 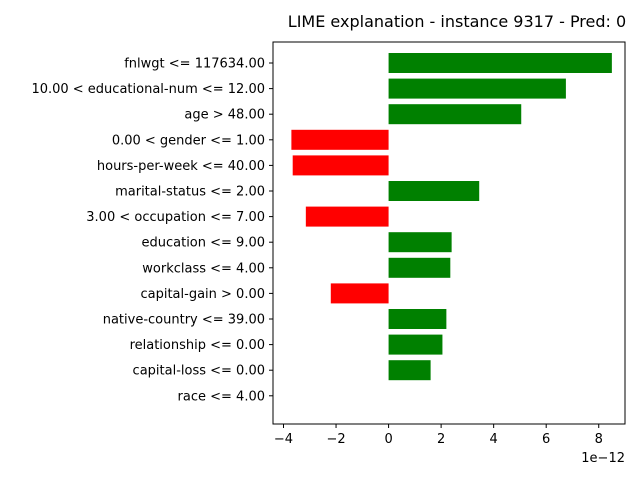 I want to click on x-tick-label: −4, so click(x=283, y=439).